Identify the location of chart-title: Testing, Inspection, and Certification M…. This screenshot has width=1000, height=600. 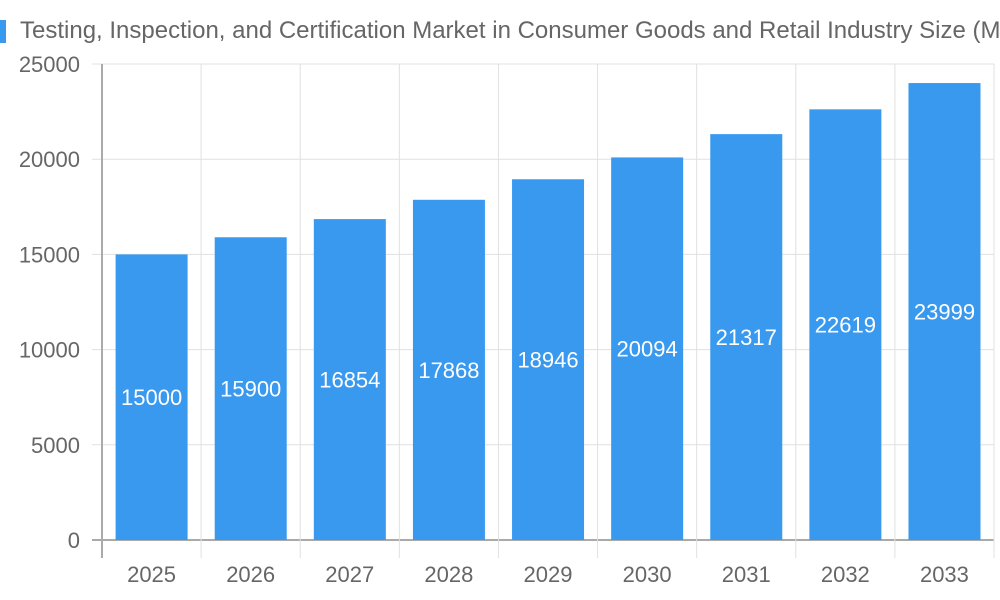
(510, 30).